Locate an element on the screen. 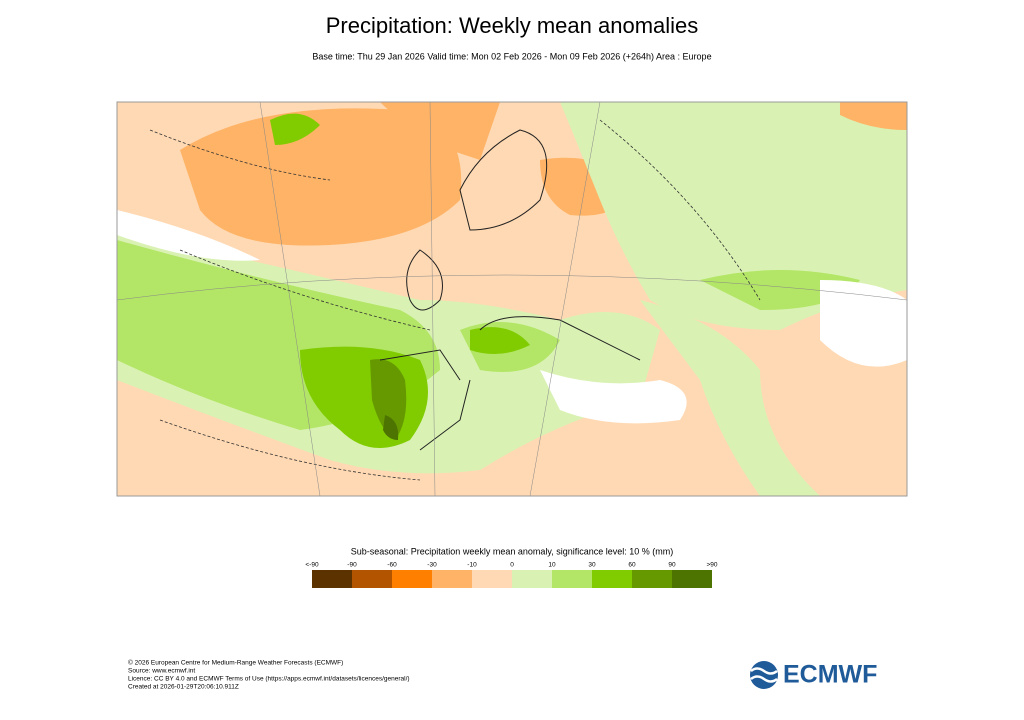  colorbar-label: 0 is located at coordinates (512, 565).